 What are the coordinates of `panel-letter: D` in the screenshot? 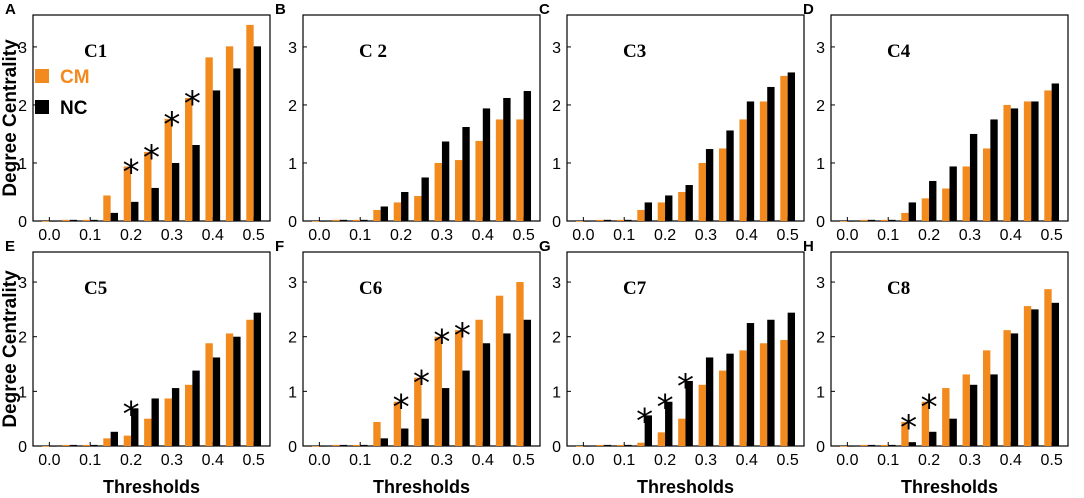 It's located at (808, 9).